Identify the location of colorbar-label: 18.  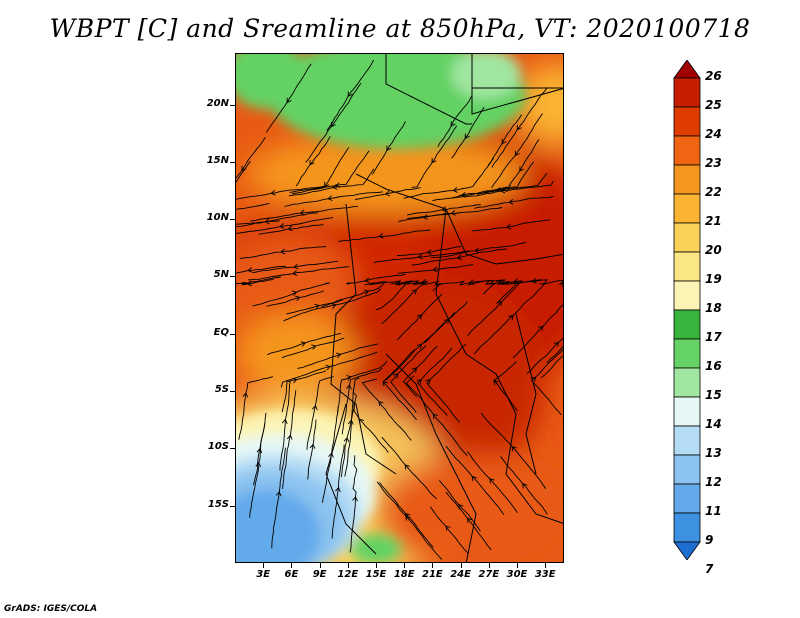
(713, 308).